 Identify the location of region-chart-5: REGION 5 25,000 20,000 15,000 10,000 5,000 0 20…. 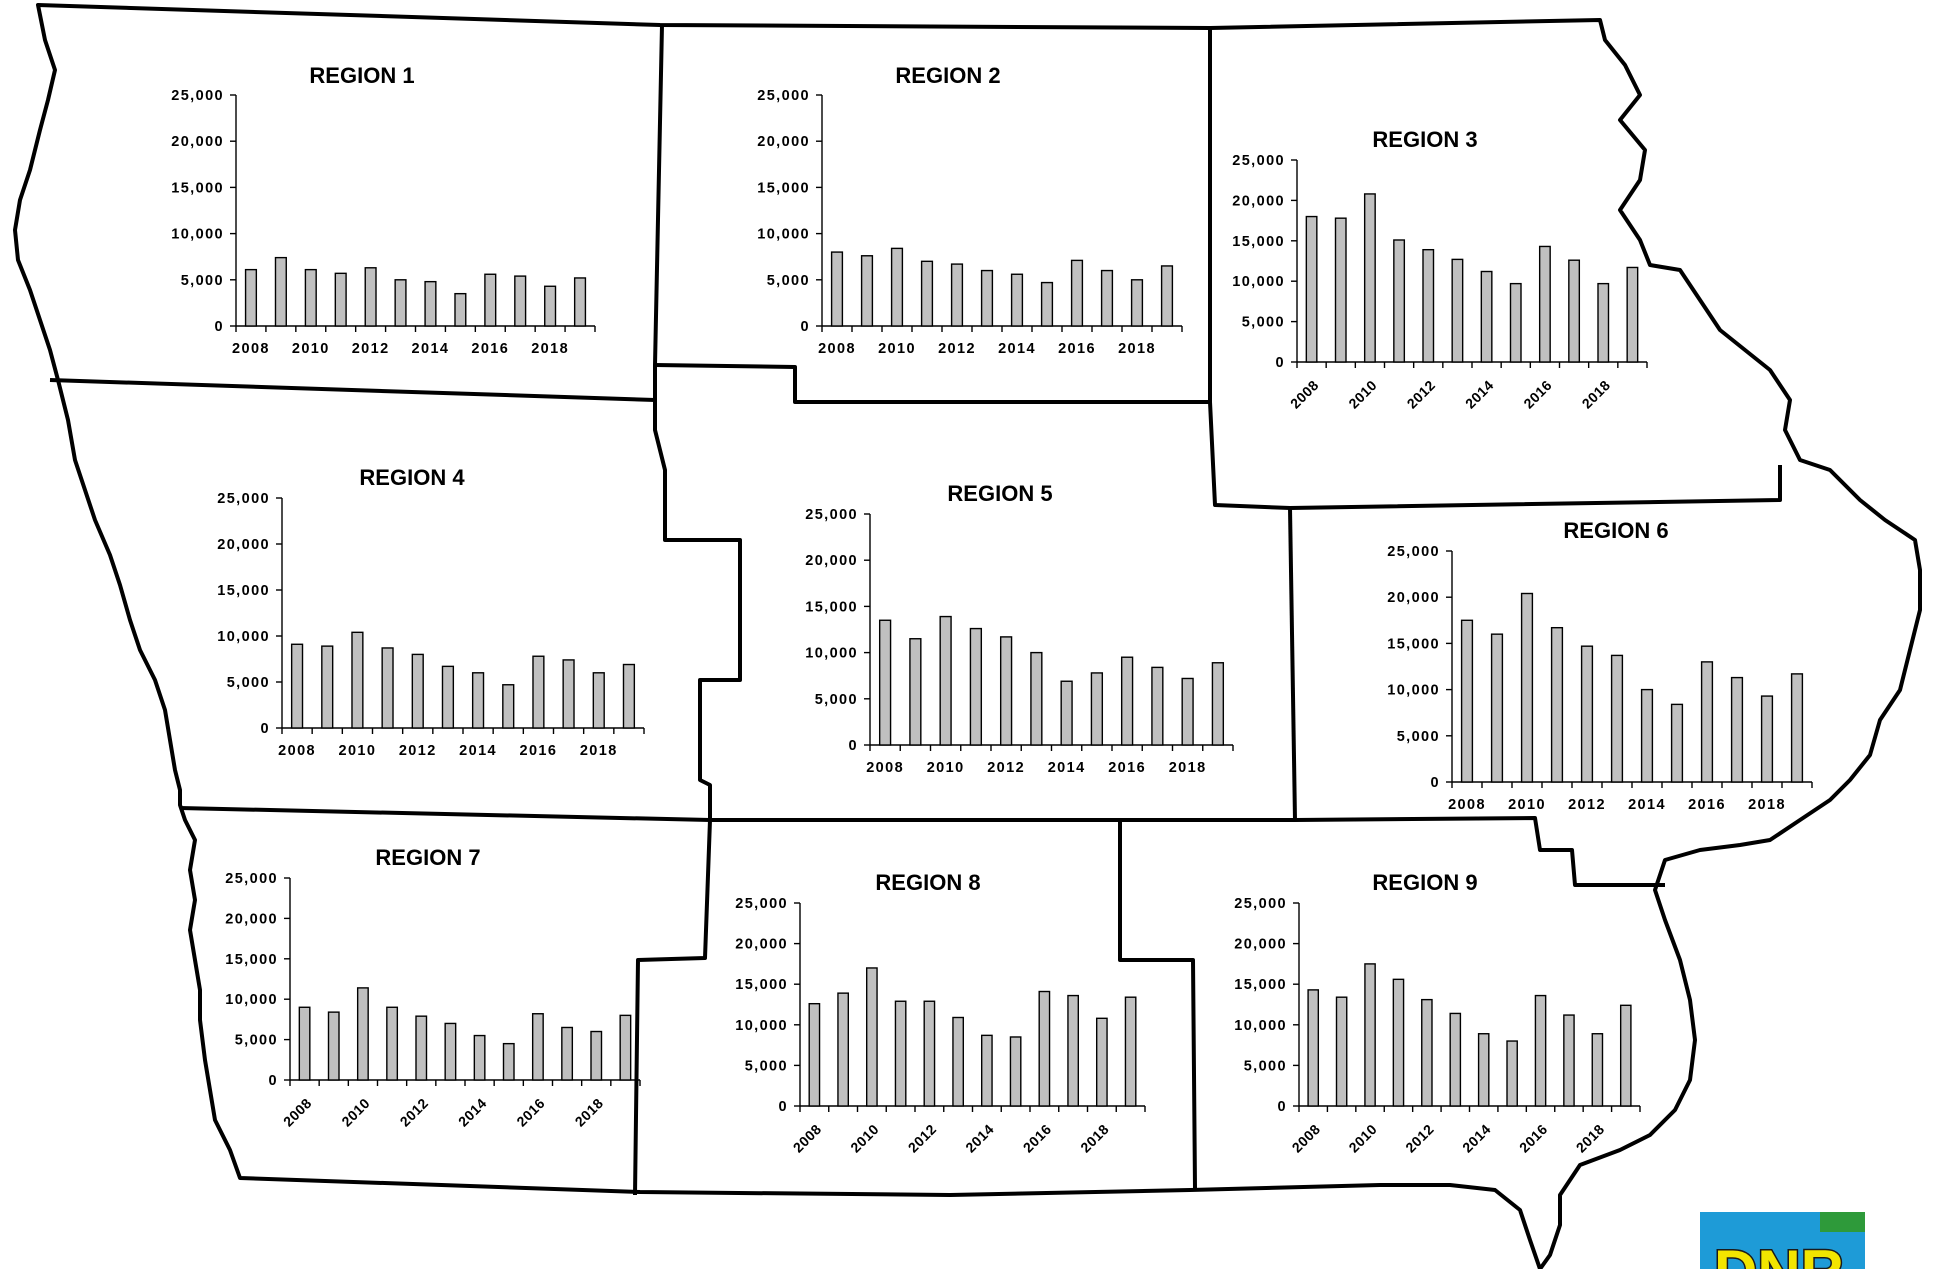
(1019, 628).